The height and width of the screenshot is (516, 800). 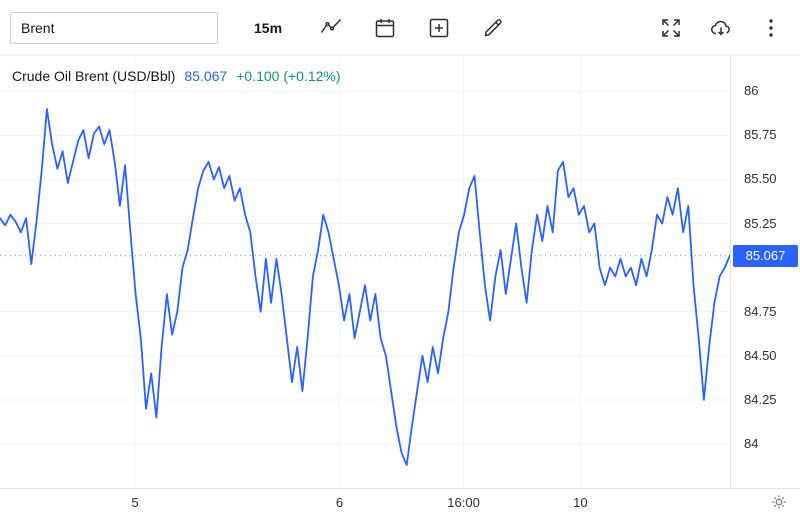 What do you see at coordinates (751, 443) in the screenshot?
I see `price-axis-label: 84` at bounding box center [751, 443].